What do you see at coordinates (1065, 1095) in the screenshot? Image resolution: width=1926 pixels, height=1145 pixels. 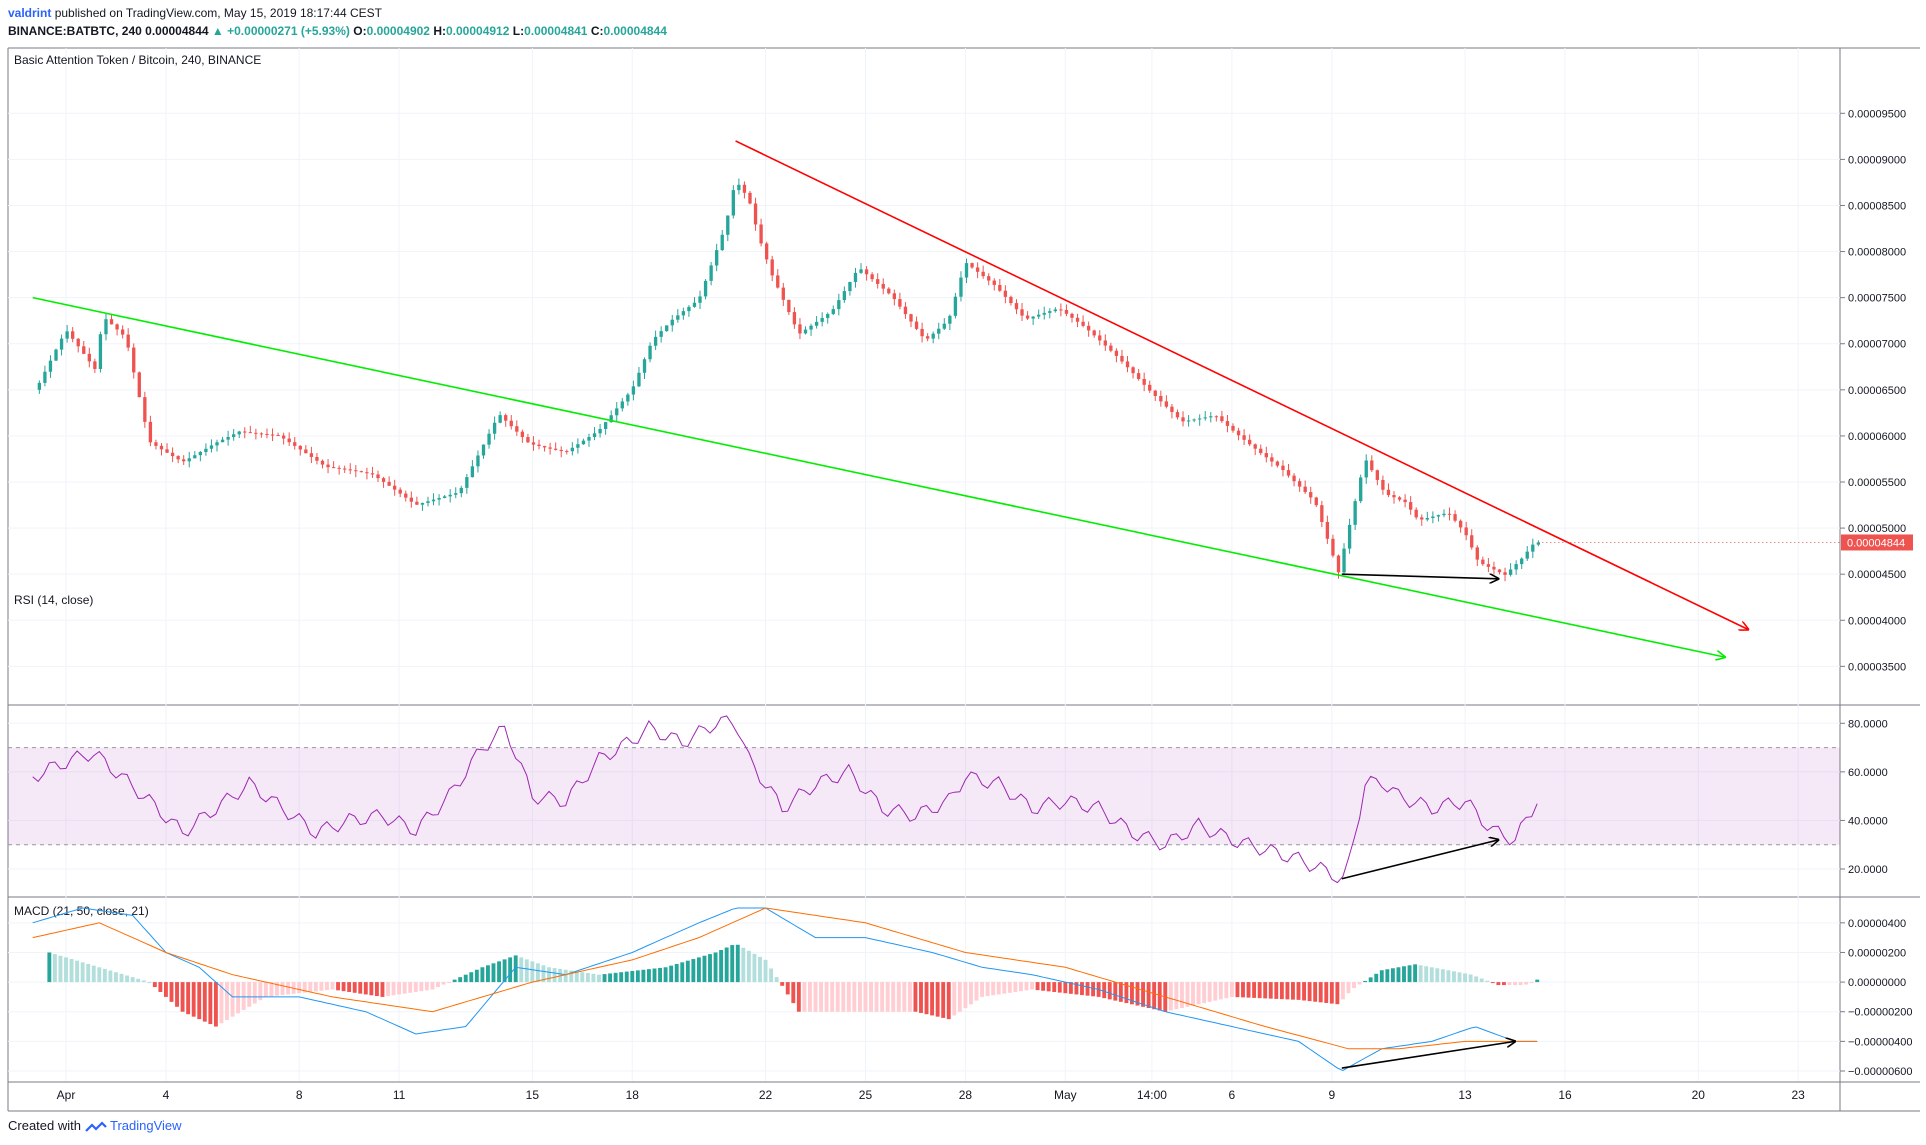 I see `x-tick-label: May` at bounding box center [1065, 1095].